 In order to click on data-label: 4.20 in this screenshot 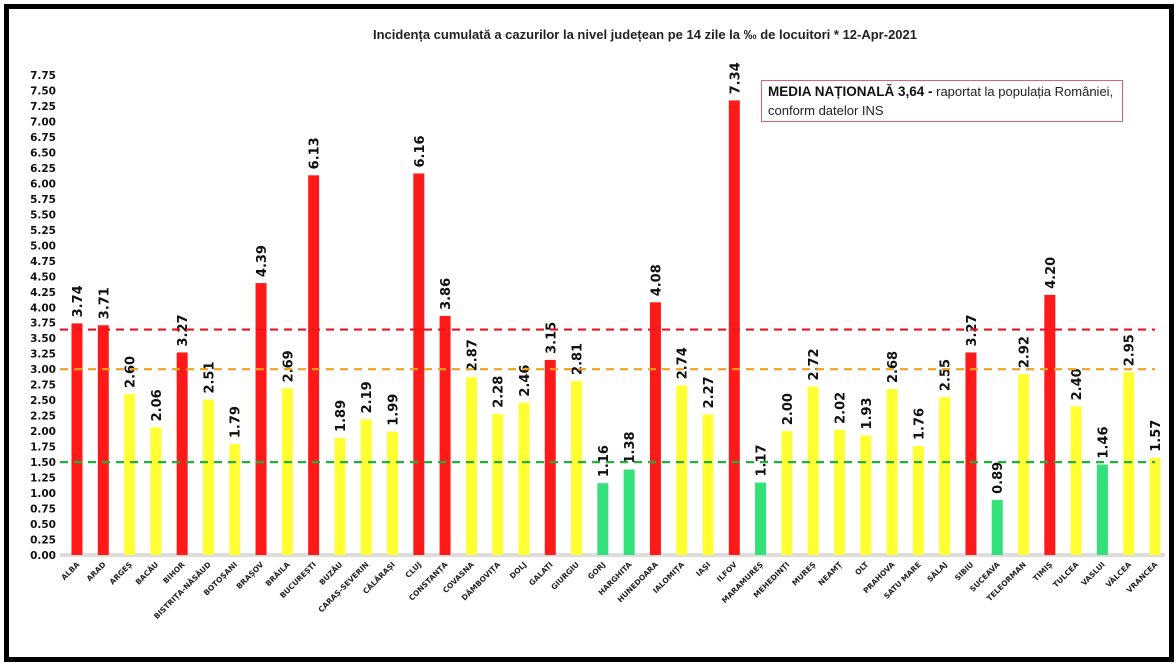, I will do `click(1051, 273)`.